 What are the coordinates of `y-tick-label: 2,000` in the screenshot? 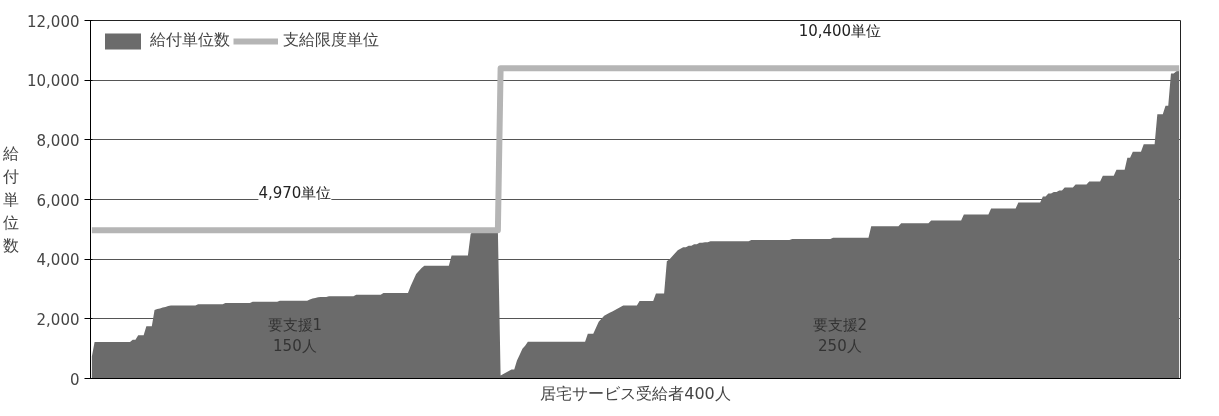 It's located at (58, 319).